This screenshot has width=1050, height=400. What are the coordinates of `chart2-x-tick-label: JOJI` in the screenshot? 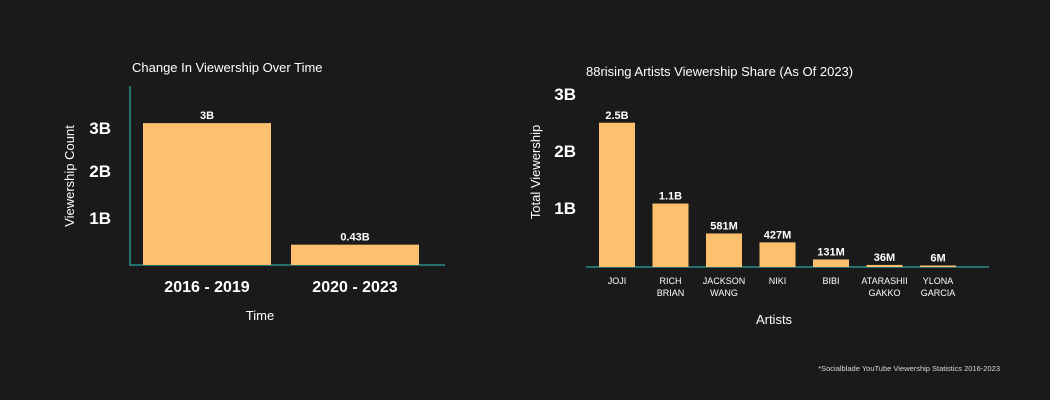 It's located at (617, 281).